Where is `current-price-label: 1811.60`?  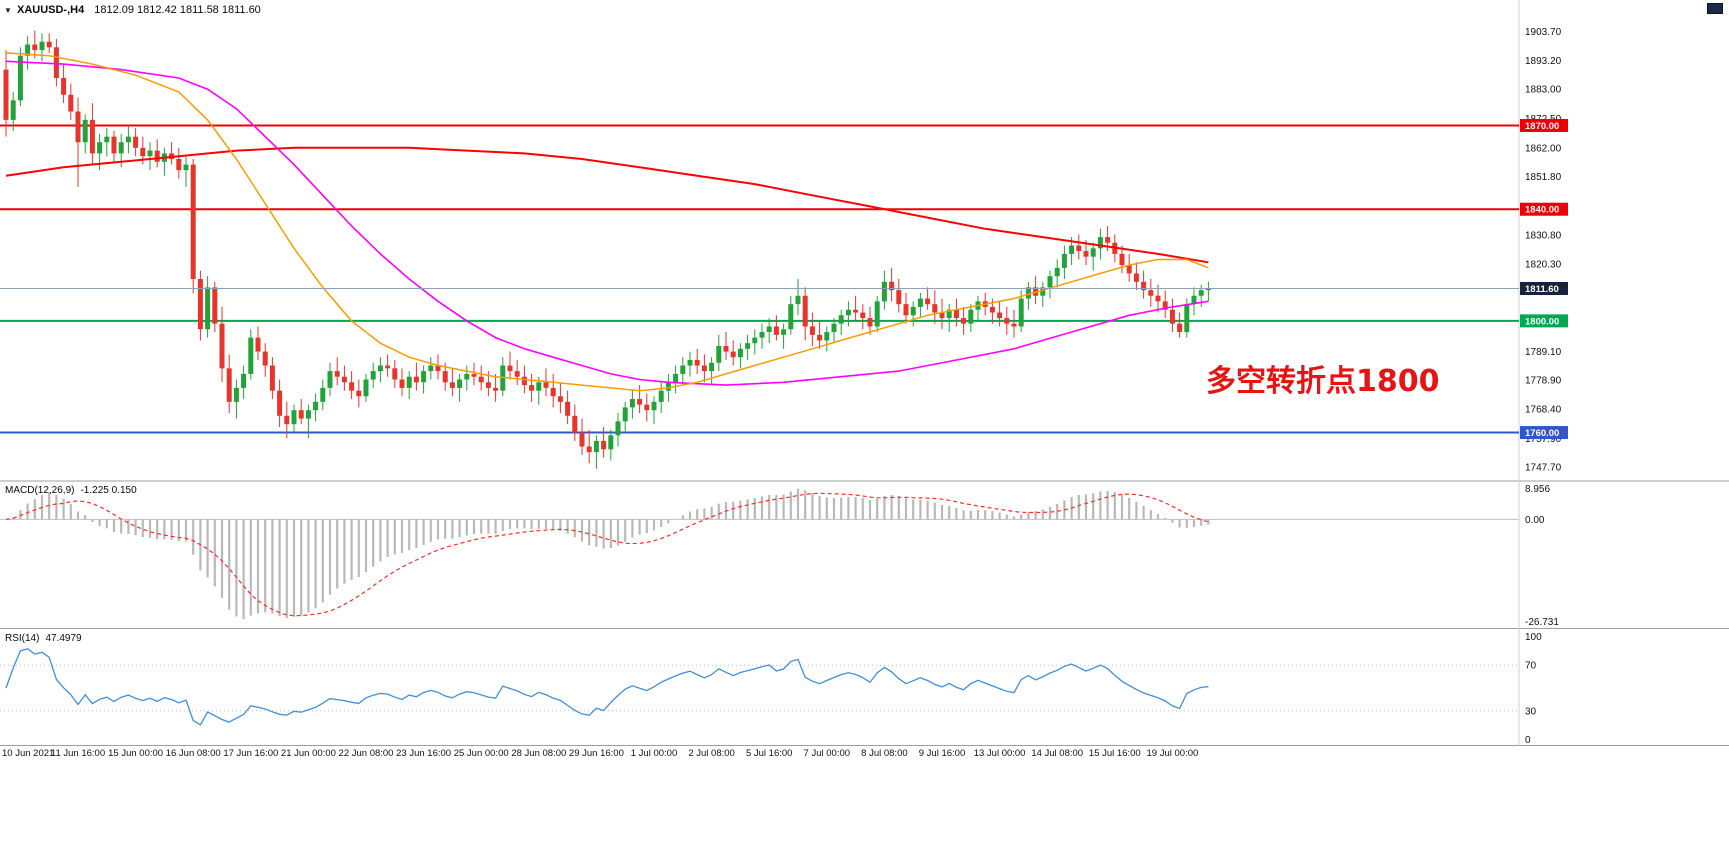
current-price-label: 1811.60 is located at coordinates (1544, 289).